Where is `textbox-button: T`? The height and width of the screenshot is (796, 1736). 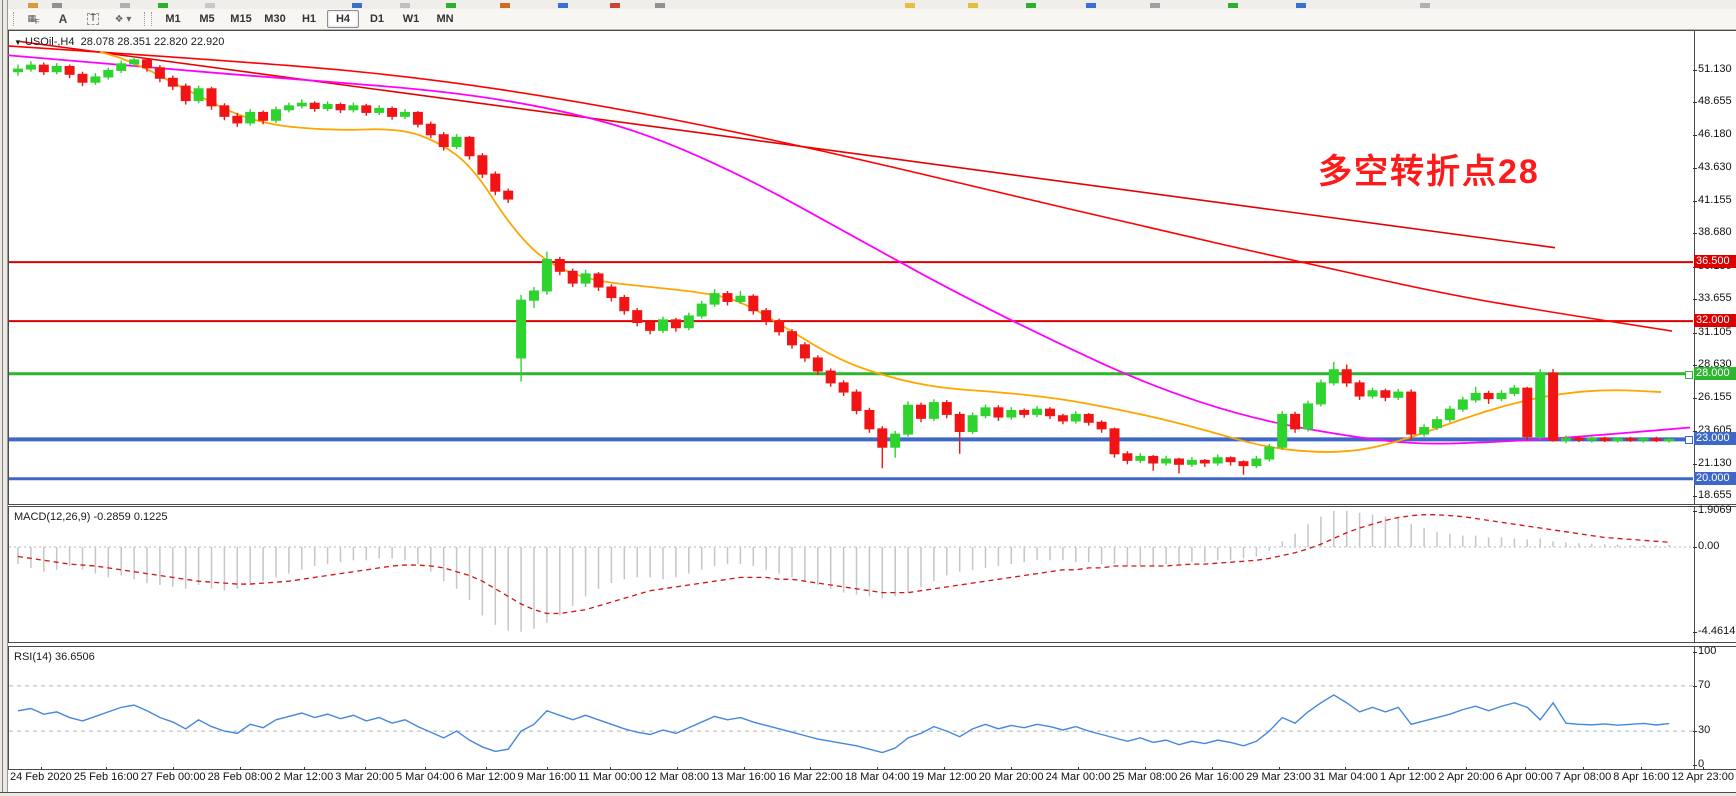 textbox-button: T is located at coordinates (93, 19).